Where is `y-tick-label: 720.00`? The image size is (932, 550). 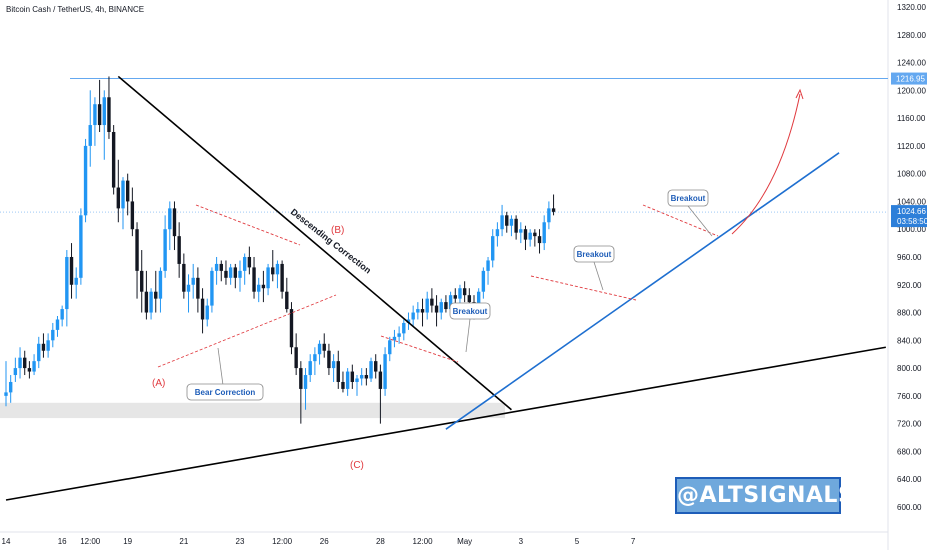
y-tick-label: 720.00 is located at coordinates (909, 424).